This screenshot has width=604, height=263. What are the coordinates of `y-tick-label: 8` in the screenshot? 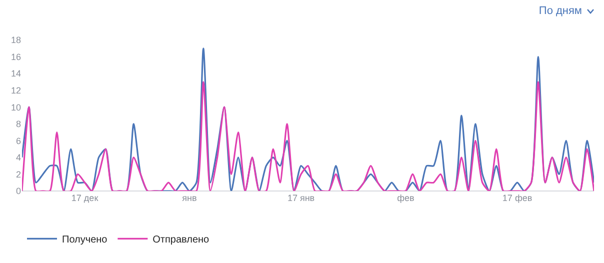 It's located at (18, 124).